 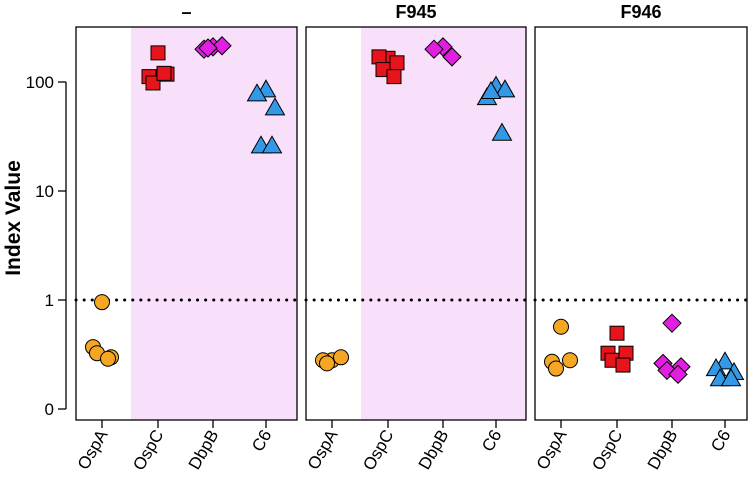 What do you see at coordinates (49, 300) in the screenshot?
I see `y-tick-label: 1` at bounding box center [49, 300].